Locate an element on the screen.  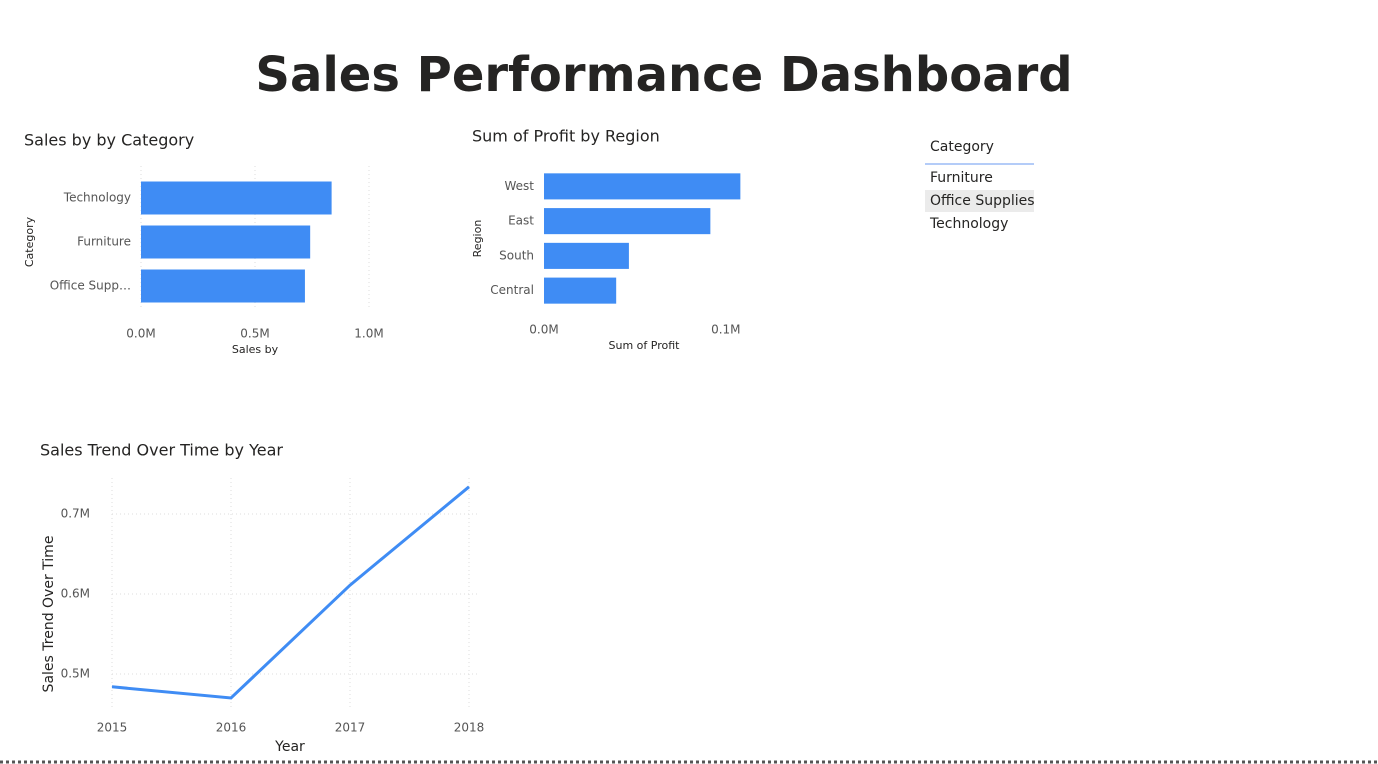
y-tick-label: 0.7M is located at coordinates (75, 514).